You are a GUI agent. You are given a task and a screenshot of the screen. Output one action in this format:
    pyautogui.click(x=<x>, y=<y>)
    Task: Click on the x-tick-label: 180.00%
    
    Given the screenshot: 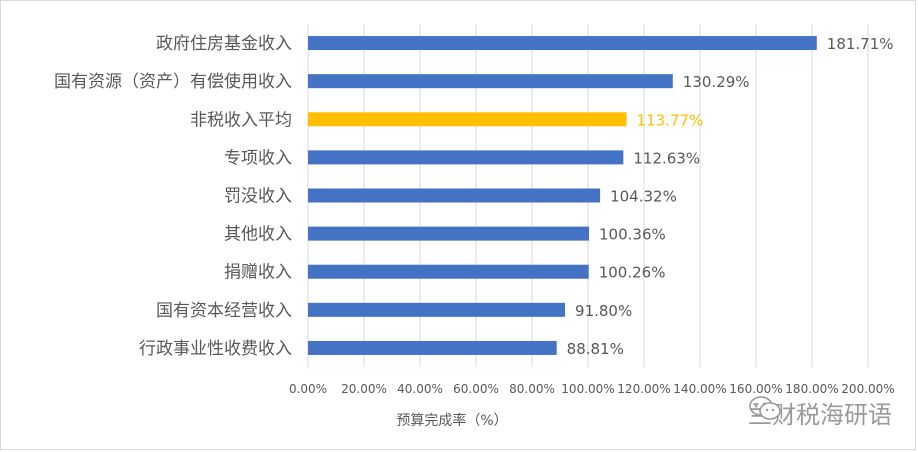 What is the action you would take?
    pyautogui.click(x=811, y=389)
    